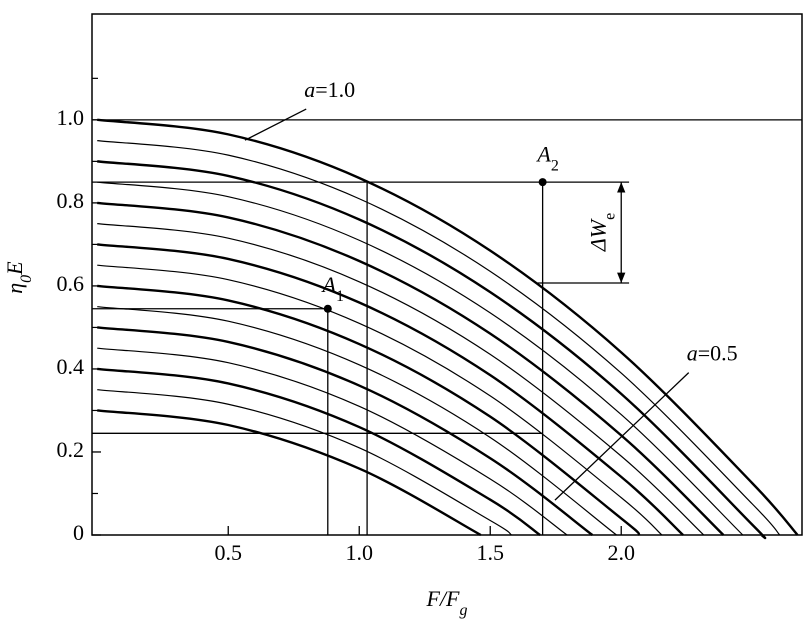  I want to click on y-tick-label: 0.4, so click(71, 366).